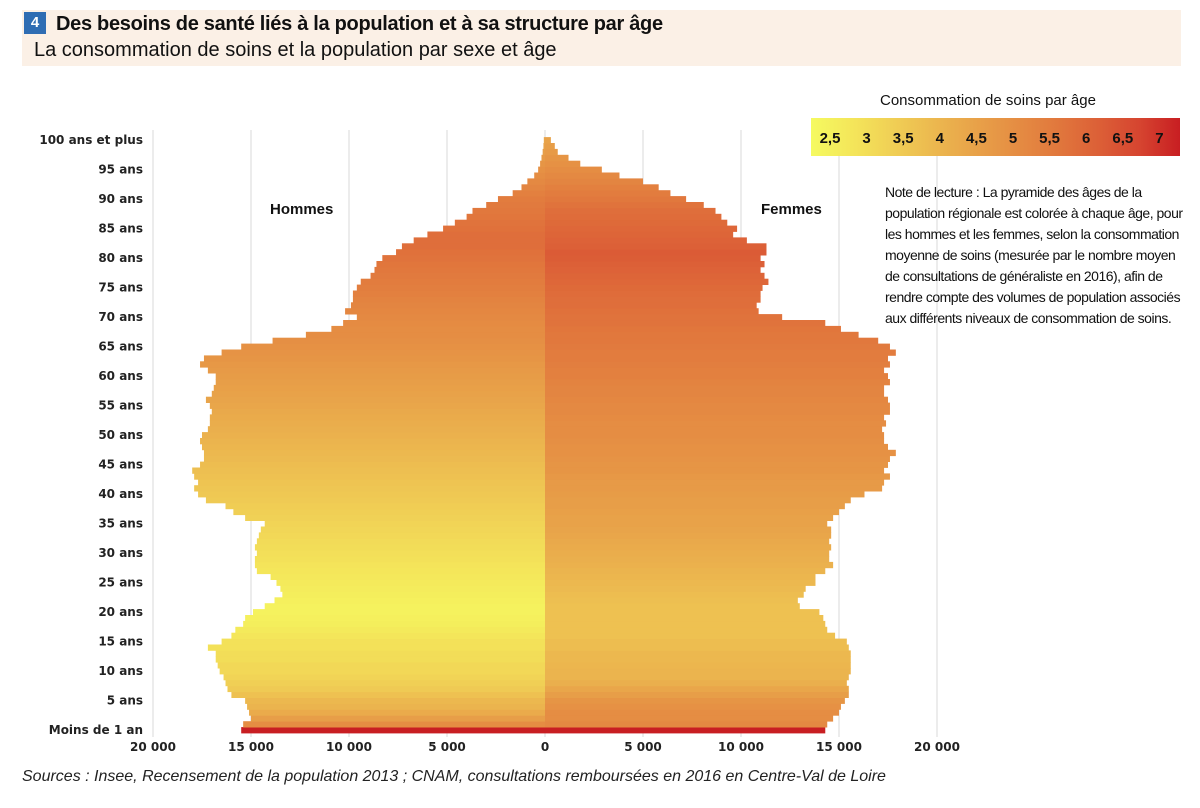 The image size is (1200, 808). Describe the element at coordinates (1049, 138) in the screenshot. I see `legend-tick-label: 5,5` at that location.